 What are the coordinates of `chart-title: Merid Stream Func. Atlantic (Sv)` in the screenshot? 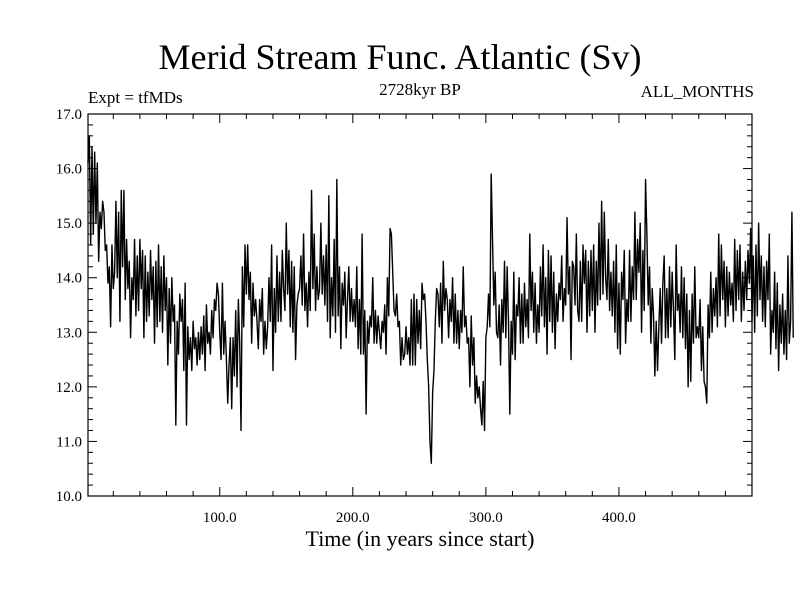 It's located at (400, 57).